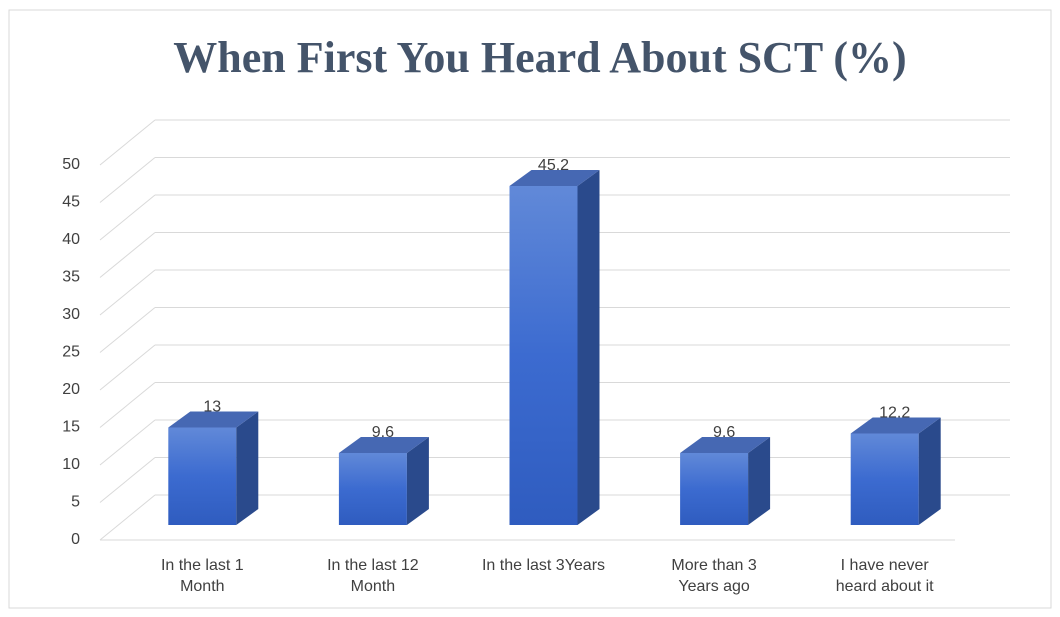 Image resolution: width=1060 pixels, height=617 pixels. What do you see at coordinates (71, 277) in the screenshot?
I see `y-tick-label: 35` at bounding box center [71, 277].